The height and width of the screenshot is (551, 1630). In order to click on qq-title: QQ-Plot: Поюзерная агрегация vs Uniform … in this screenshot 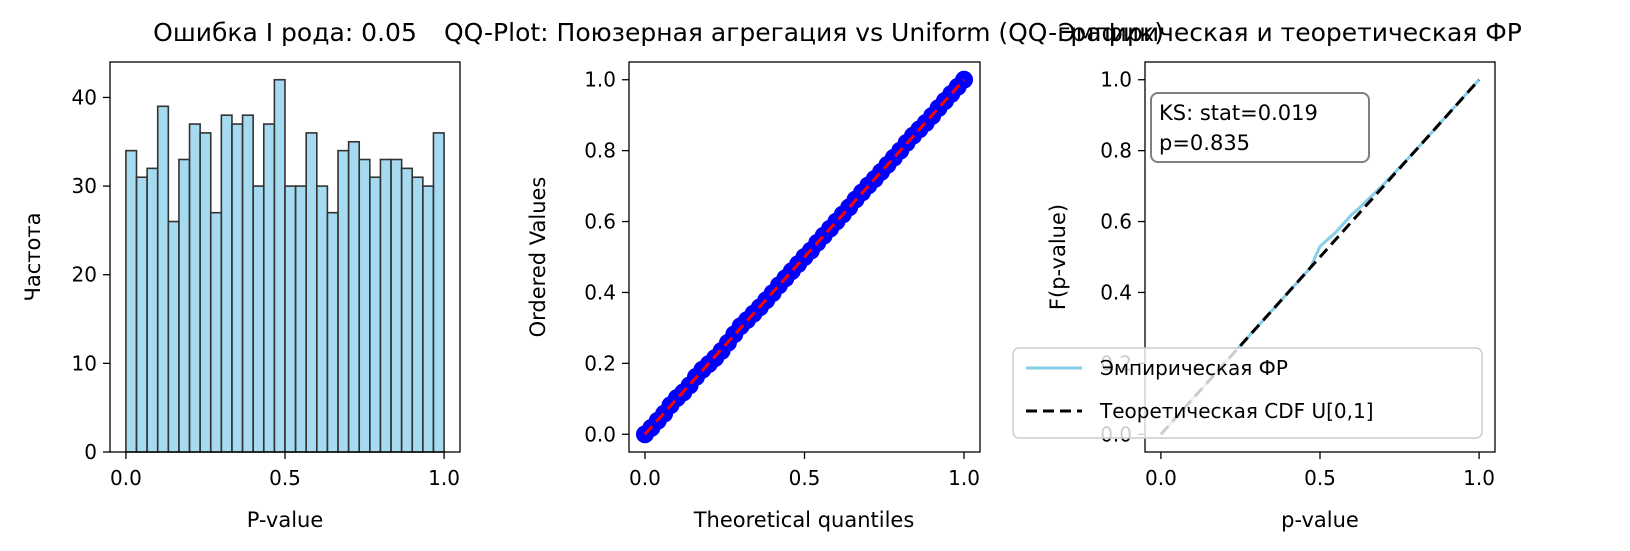, I will do `click(804, 32)`.